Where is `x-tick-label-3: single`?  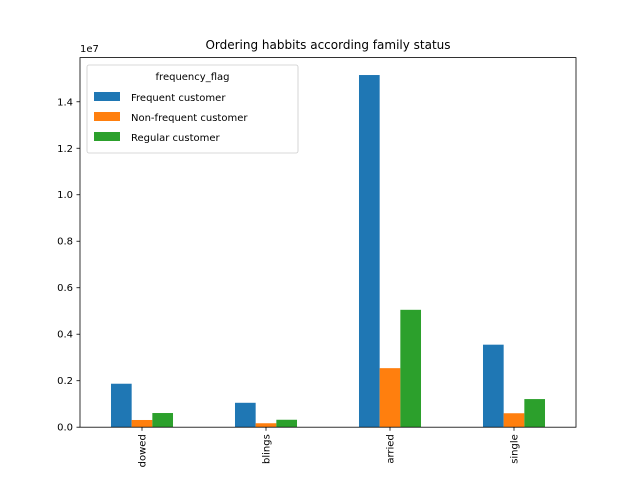 x-tick-label-3: single is located at coordinates (515, 449).